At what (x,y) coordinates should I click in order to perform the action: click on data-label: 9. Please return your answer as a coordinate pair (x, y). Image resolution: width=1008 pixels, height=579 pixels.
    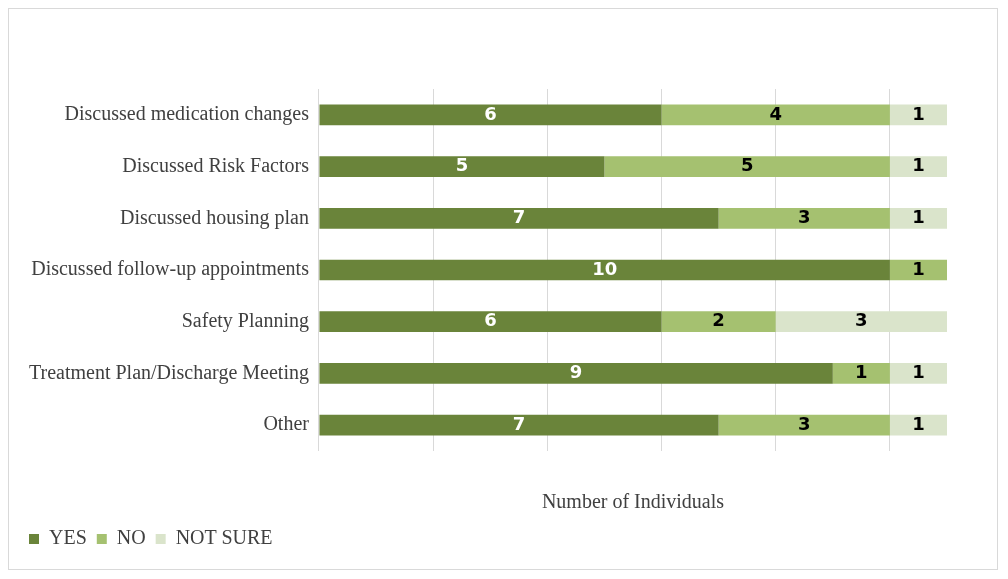
    Looking at the image, I should click on (576, 372).